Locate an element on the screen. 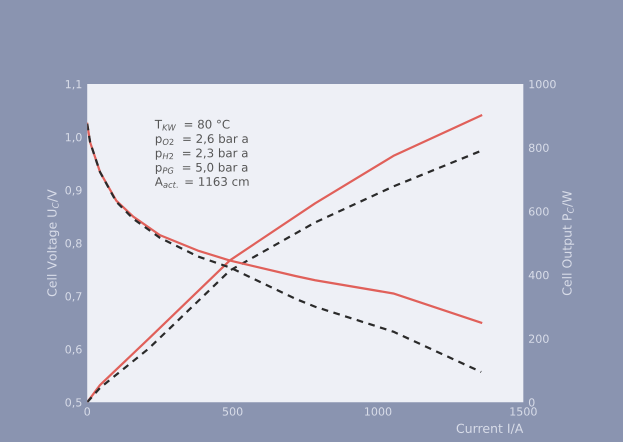 This screenshot has width=623, height=442. x-tick-label: 1500 is located at coordinates (523, 411).